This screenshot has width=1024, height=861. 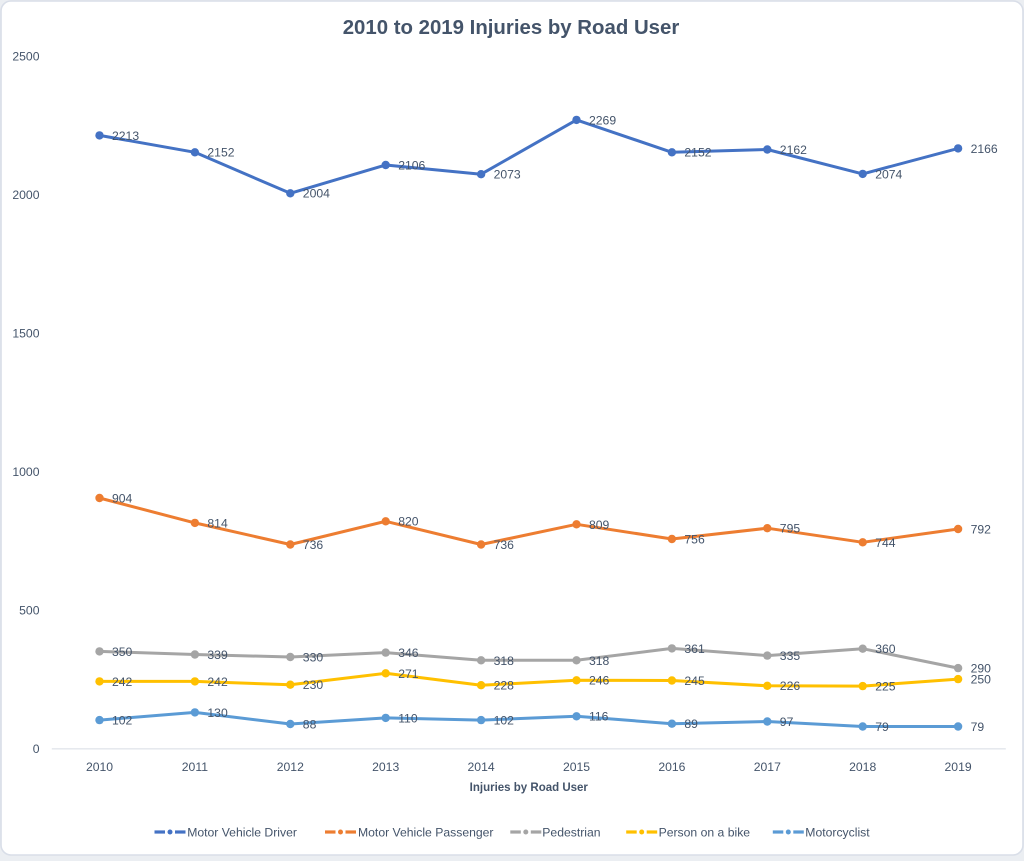 What do you see at coordinates (408, 674) in the screenshot?
I see `svg-text: 271` at bounding box center [408, 674].